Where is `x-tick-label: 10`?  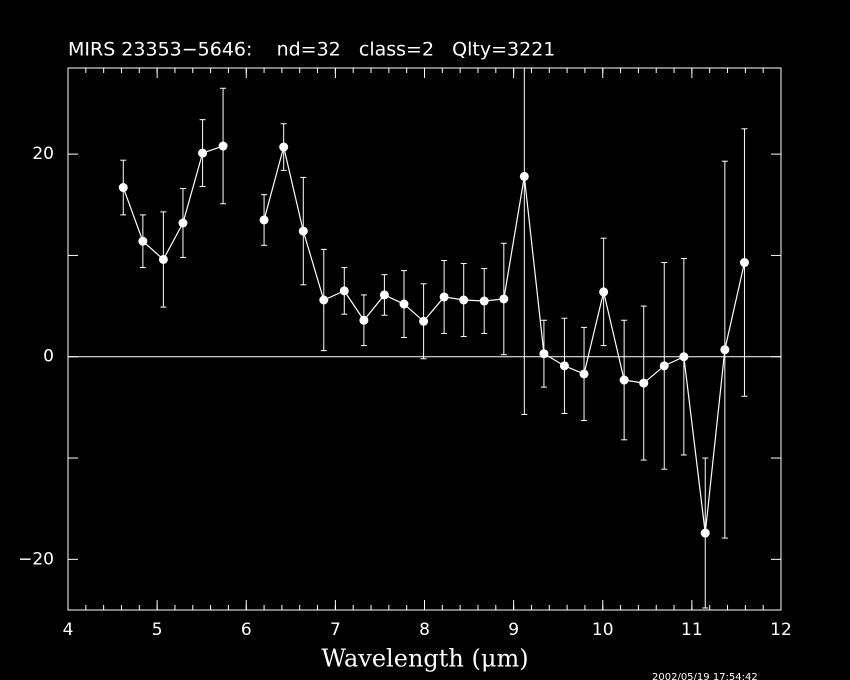
x-tick-label: 10 is located at coordinates (603, 630).